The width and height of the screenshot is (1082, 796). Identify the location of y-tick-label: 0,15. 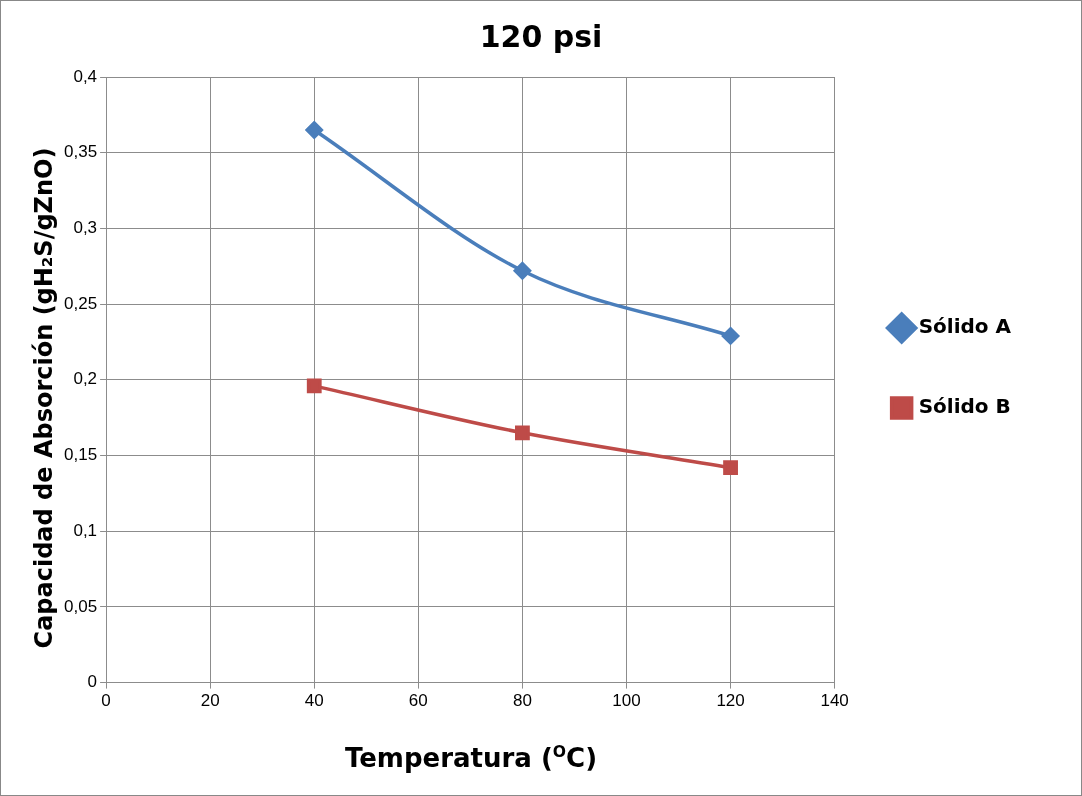
(80, 455).